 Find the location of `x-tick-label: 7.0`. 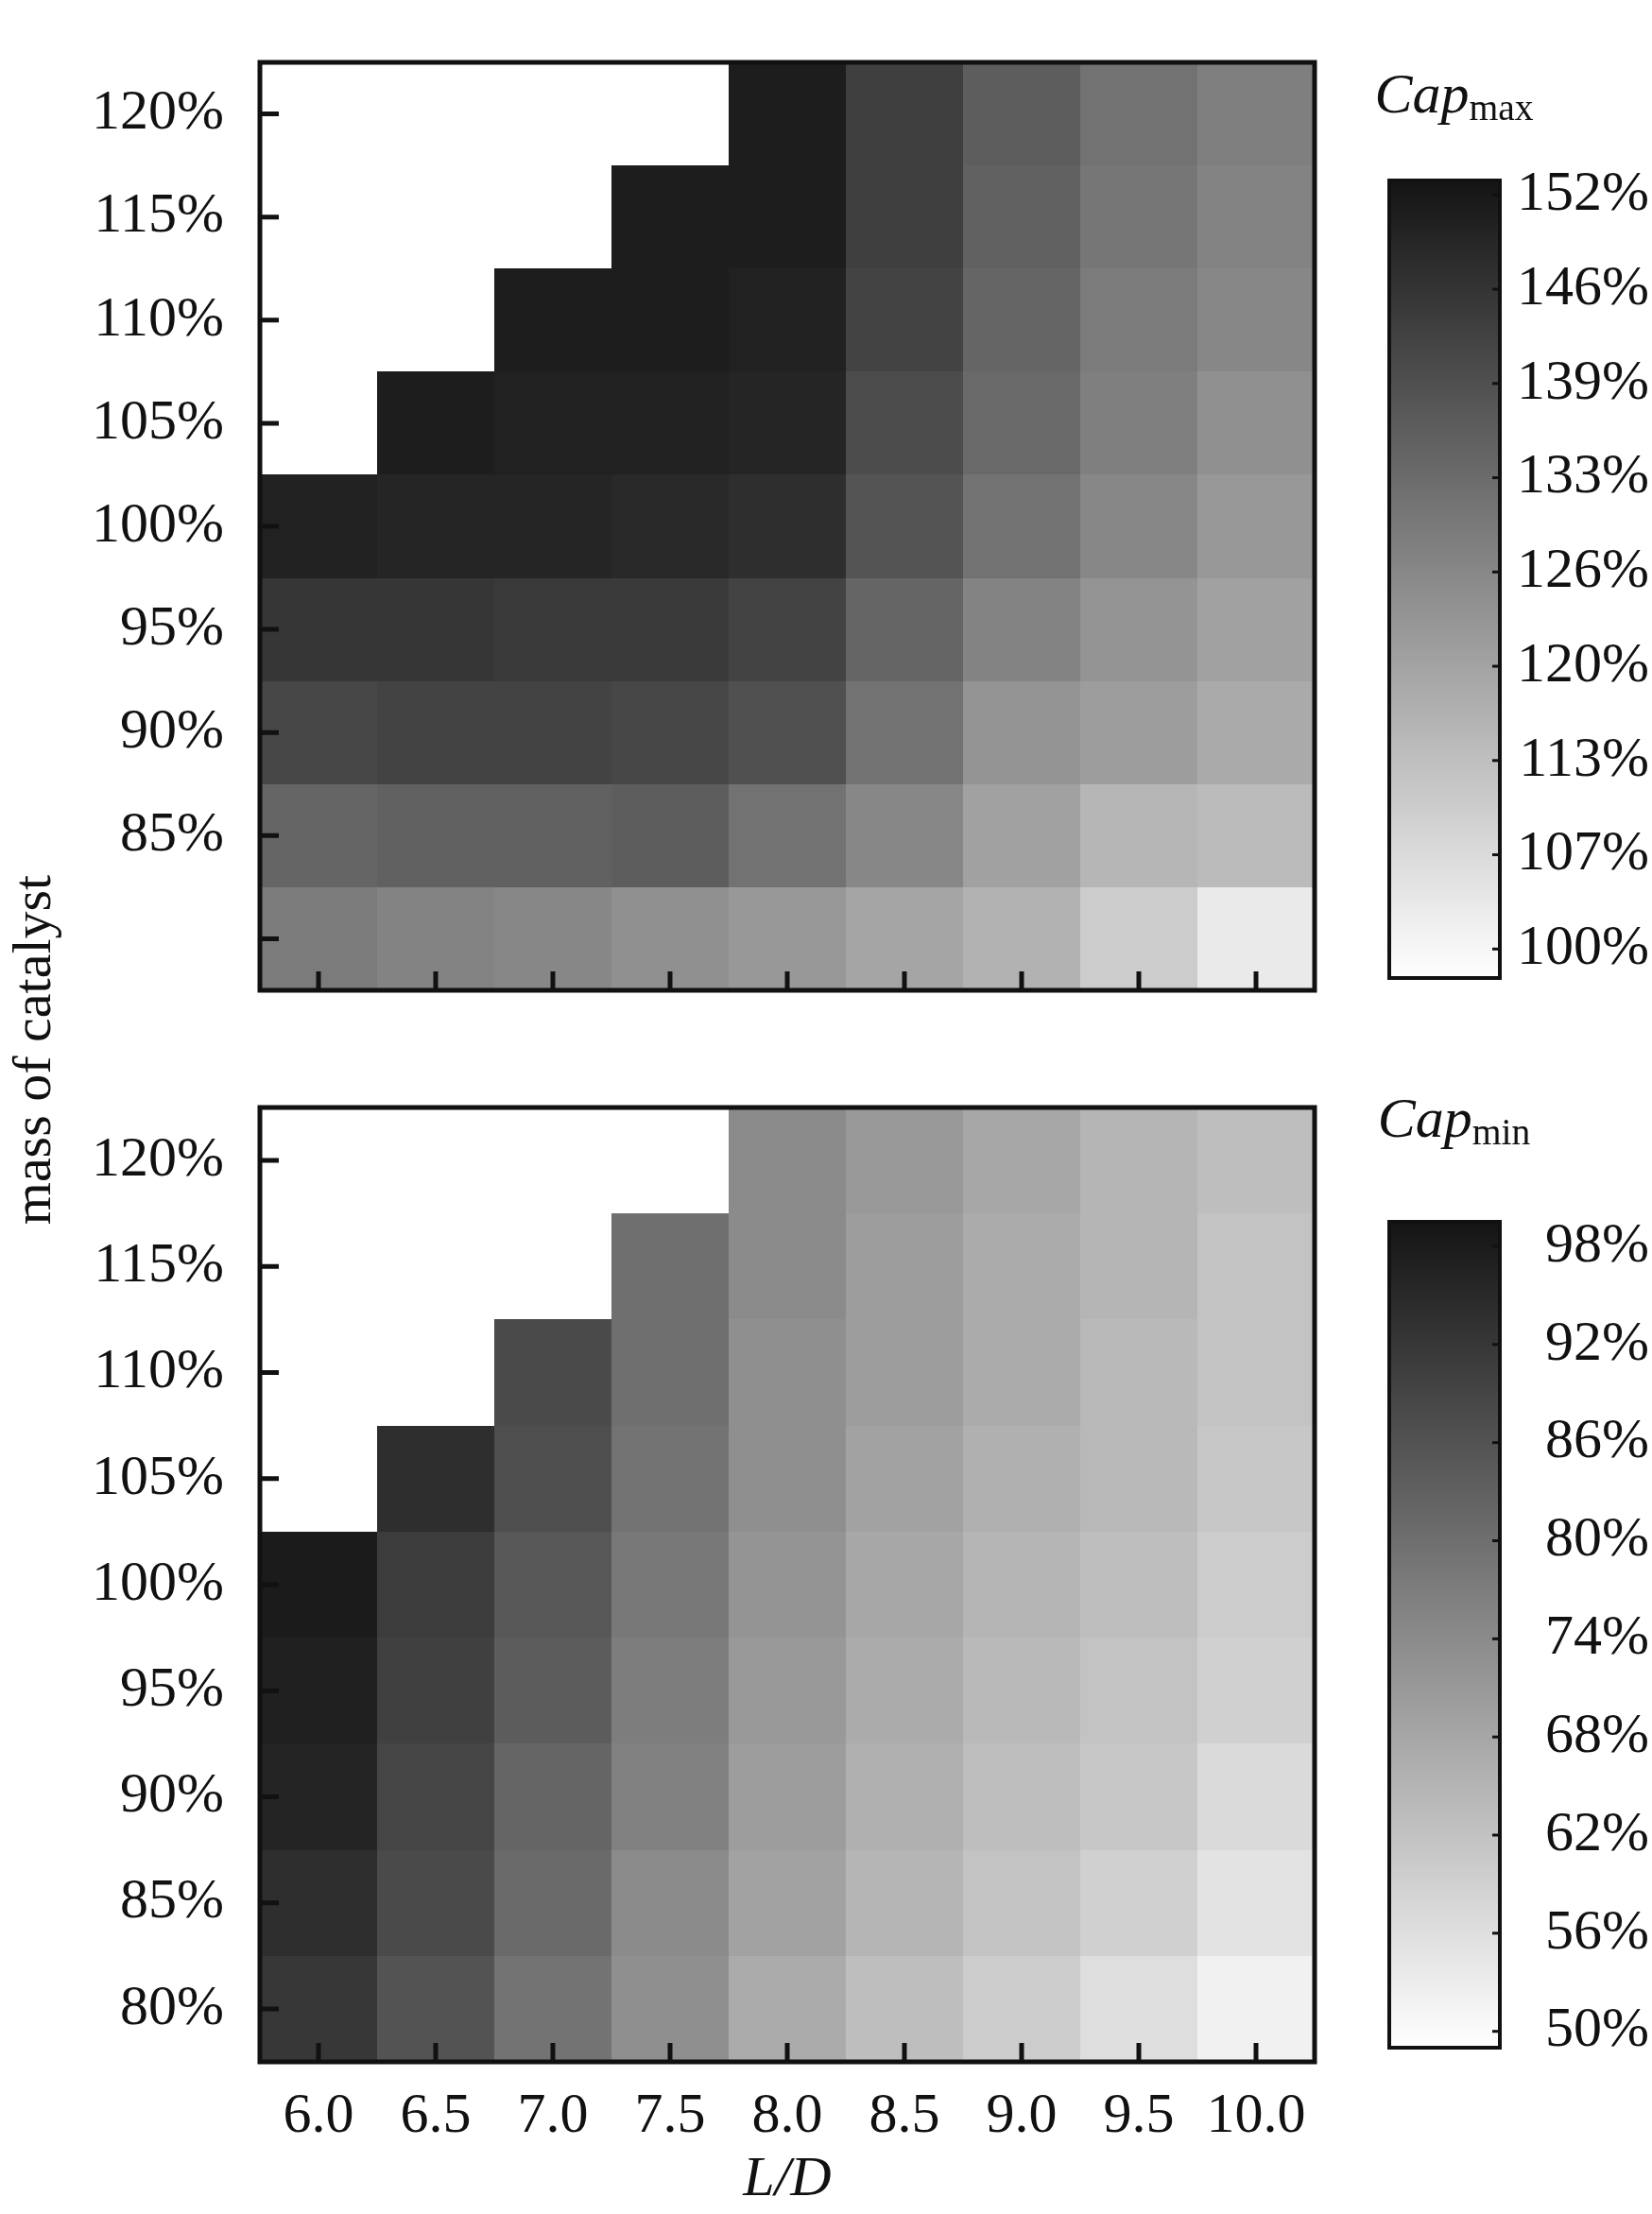

x-tick-label: 7.0 is located at coordinates (553, 2112).